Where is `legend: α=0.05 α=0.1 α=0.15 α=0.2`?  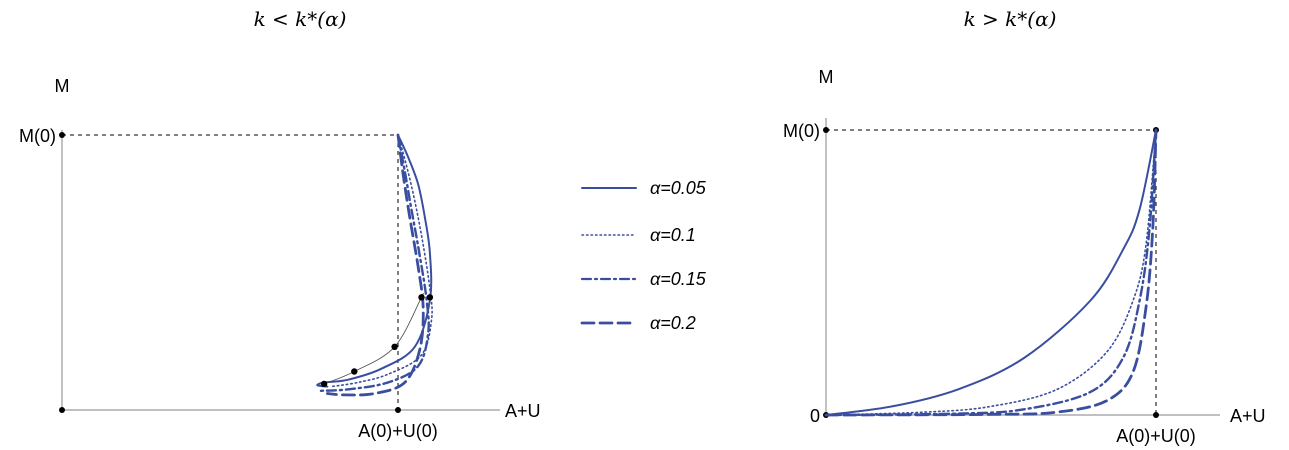 legend: α=0.05 α=0.1 α=0.15 α=0.2 is located at coordinates (643, 255).